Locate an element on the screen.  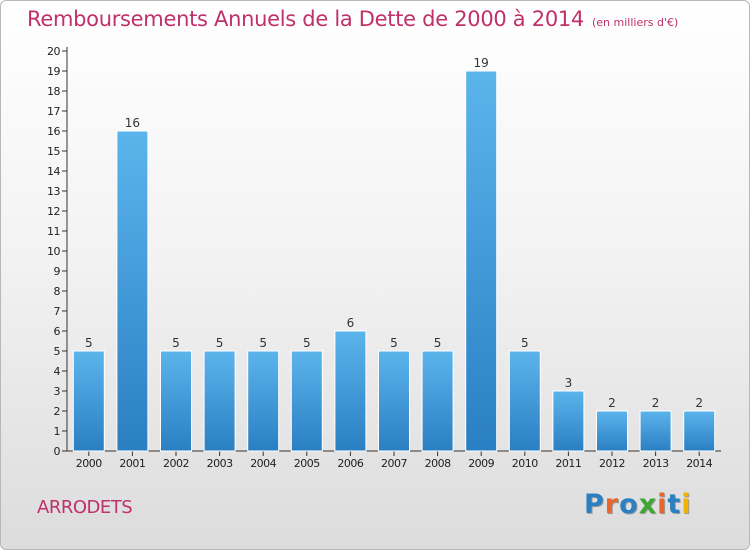
y-tick-label: 1 is located at coordinates (57, 431).